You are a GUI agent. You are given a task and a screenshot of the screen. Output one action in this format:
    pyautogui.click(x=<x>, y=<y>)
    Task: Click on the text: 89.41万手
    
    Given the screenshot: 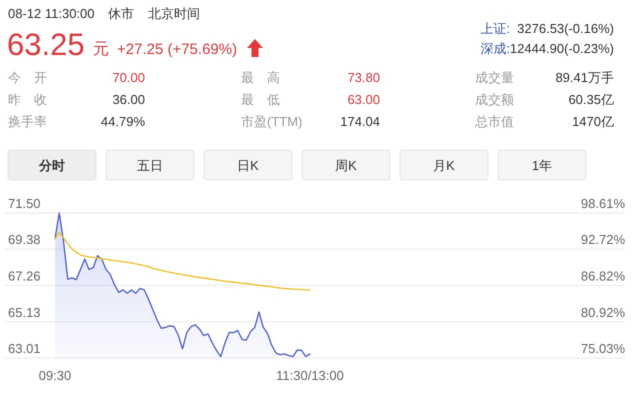 What is the action you would take?
    pyautogui.click(x=584, y=77)
    